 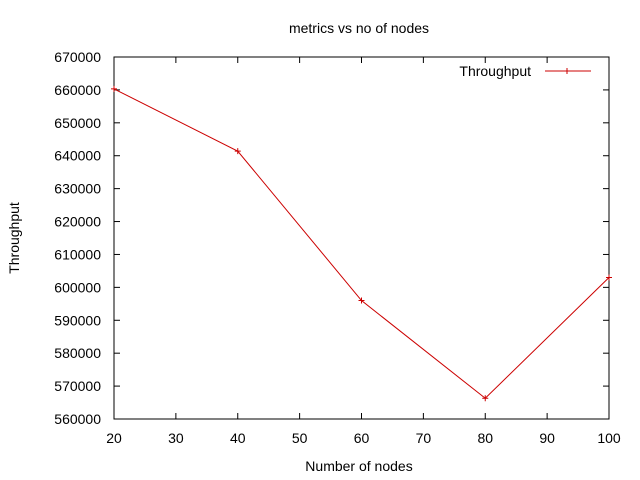 What do you see at coordinates (362, 438) in the screenshot?
I see `x-tick-label: 60` at bounding box center [362, 438].